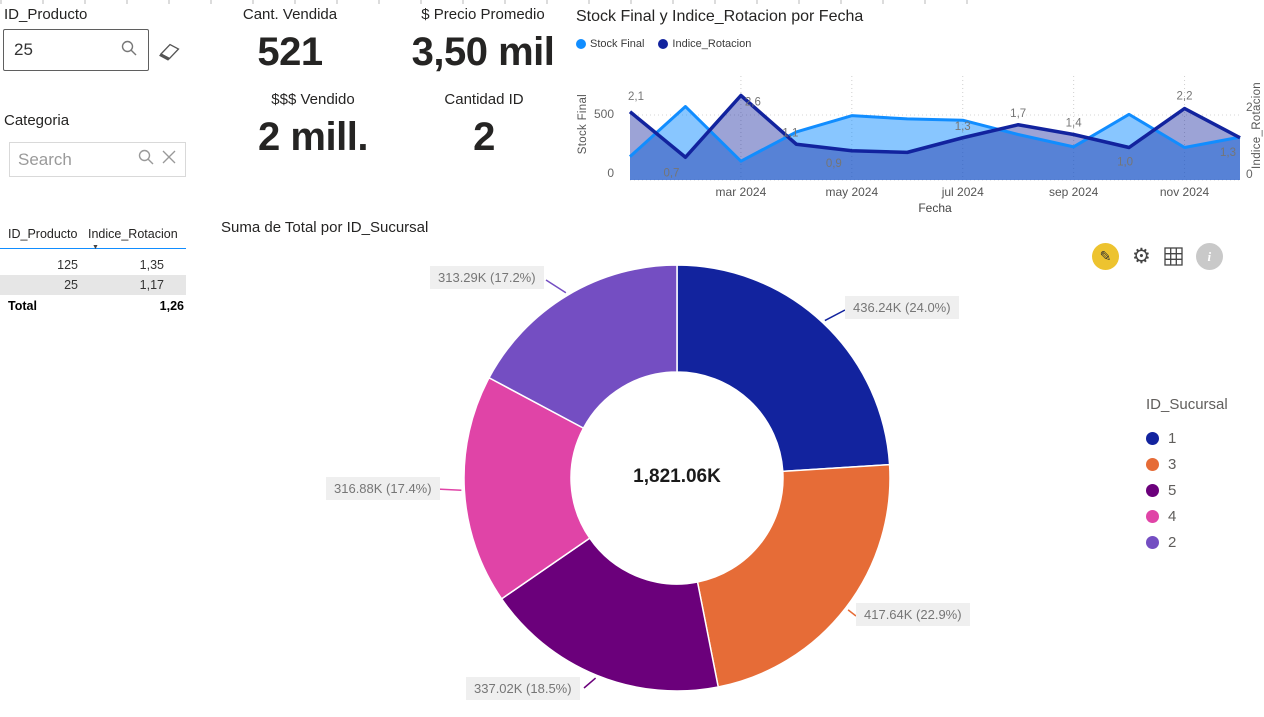 The width and height of the screenshot is (1264, 717). What do you see at coordinates (97, 159) in the screenshot?
I see `categoria-search-input: Search` at bounding box center [97, 159].